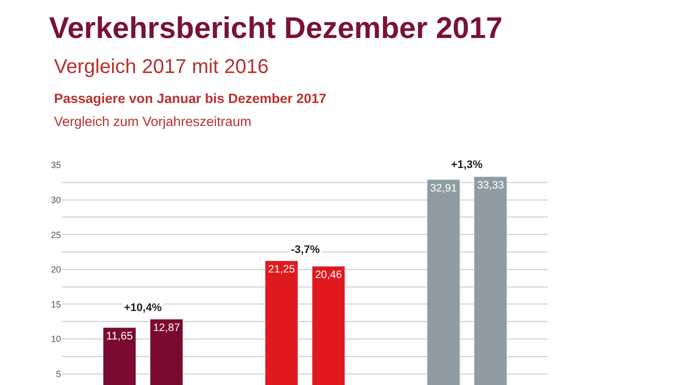 This screenshot has width=696, height=385. What do you see at coordinates (305, 250) in the screenshot?
I see `annotation: -3,7%` at bounding box center [305, 250].